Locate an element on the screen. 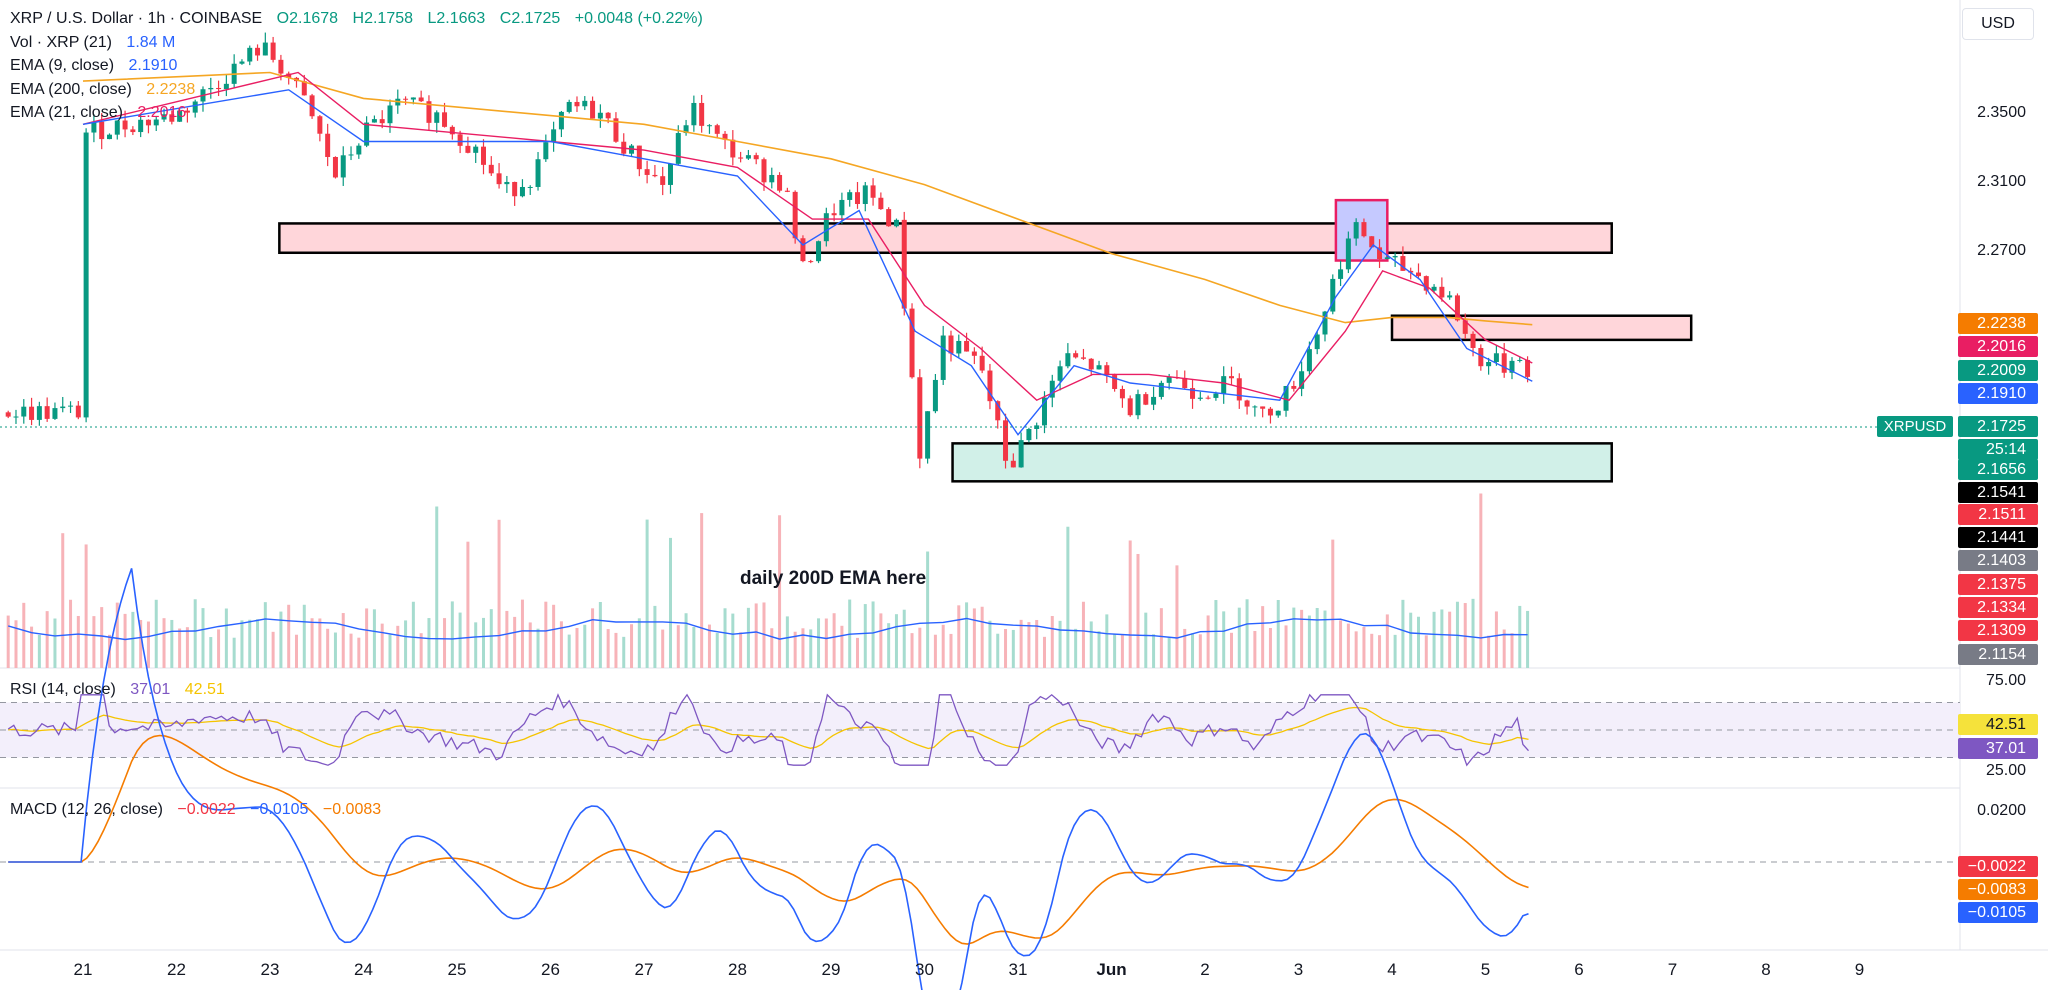 The image size is (2048, 990). x-axis-tick: 24 is located at coordinates (363, 969).